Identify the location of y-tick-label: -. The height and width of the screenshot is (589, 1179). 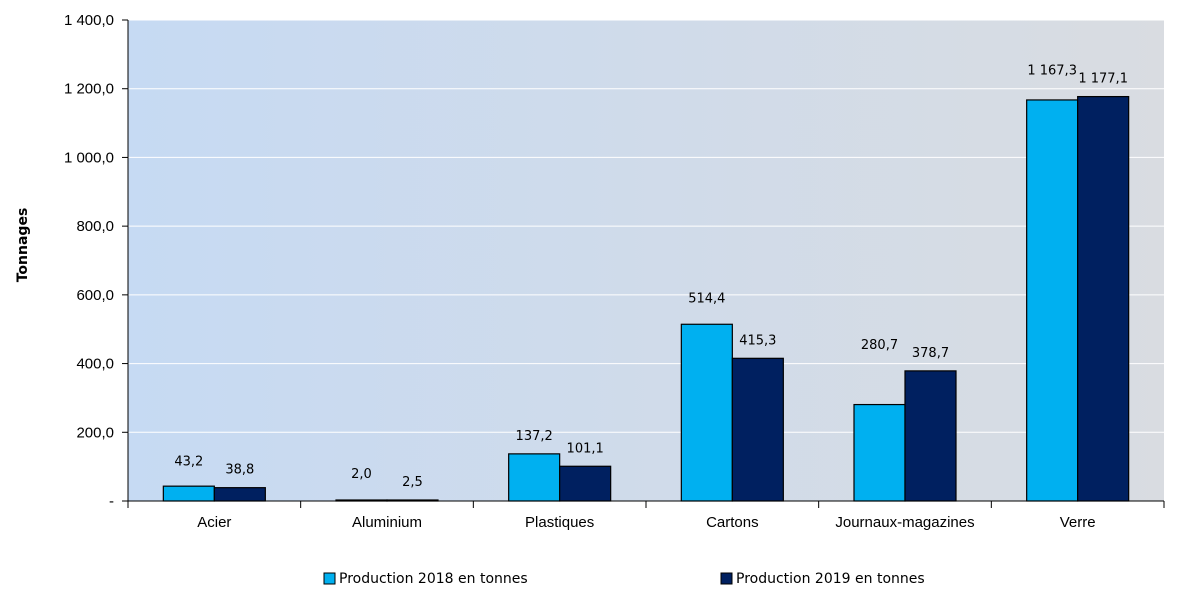
(111, 501).